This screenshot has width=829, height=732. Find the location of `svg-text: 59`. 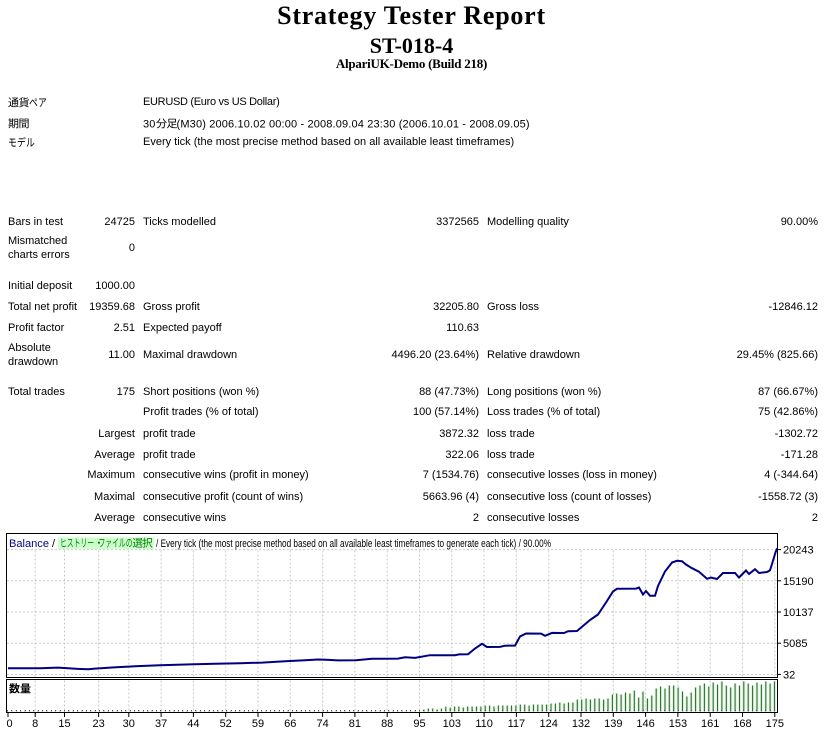

svg-text: 59 is located at coordinates (258, 724).